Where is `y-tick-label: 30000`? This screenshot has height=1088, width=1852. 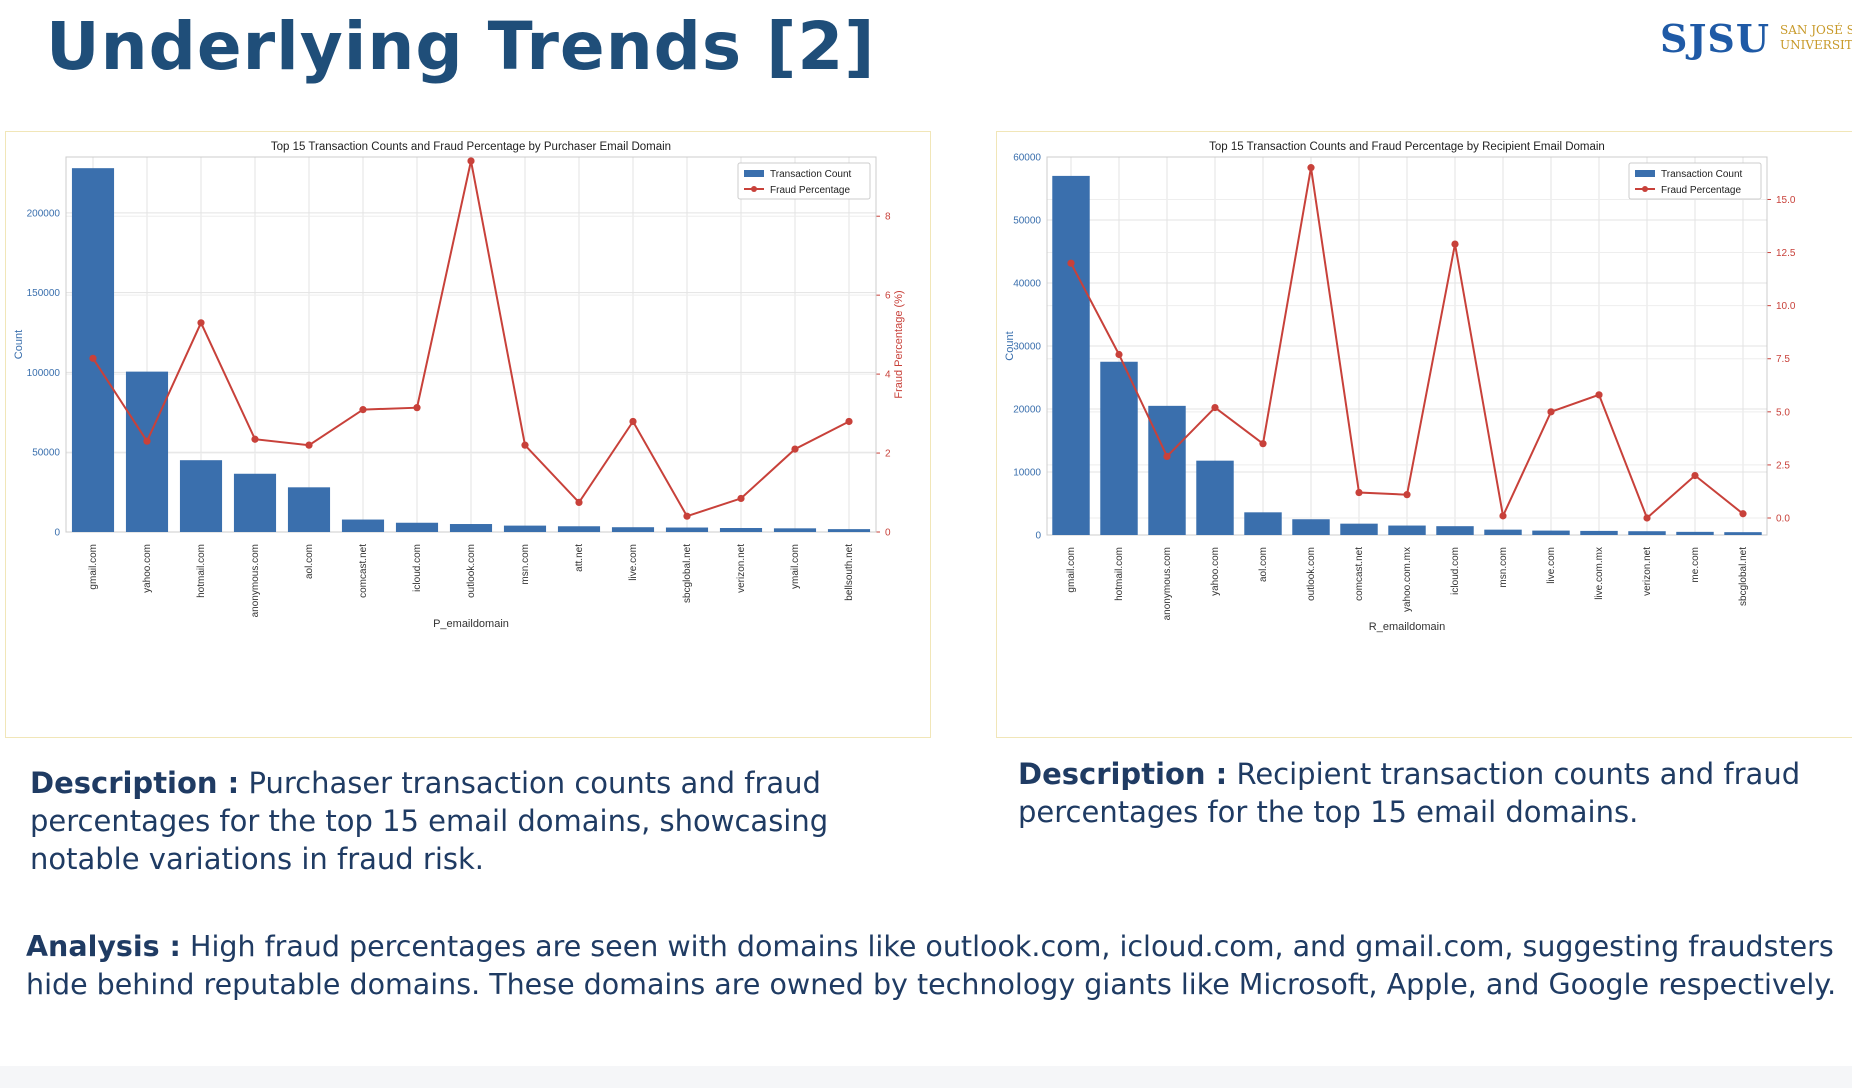 y-tick-label: 30000 is located at coordinates (1027, 347).